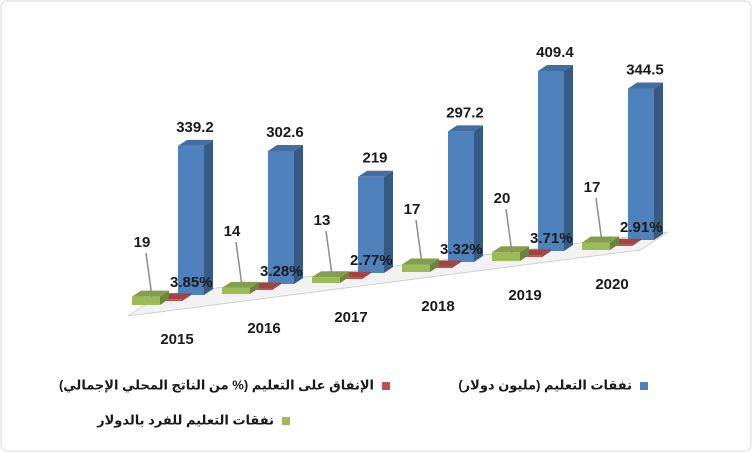 The image size is (752, 452). I want to click on data-label: 2.91%, so click(641, 227).